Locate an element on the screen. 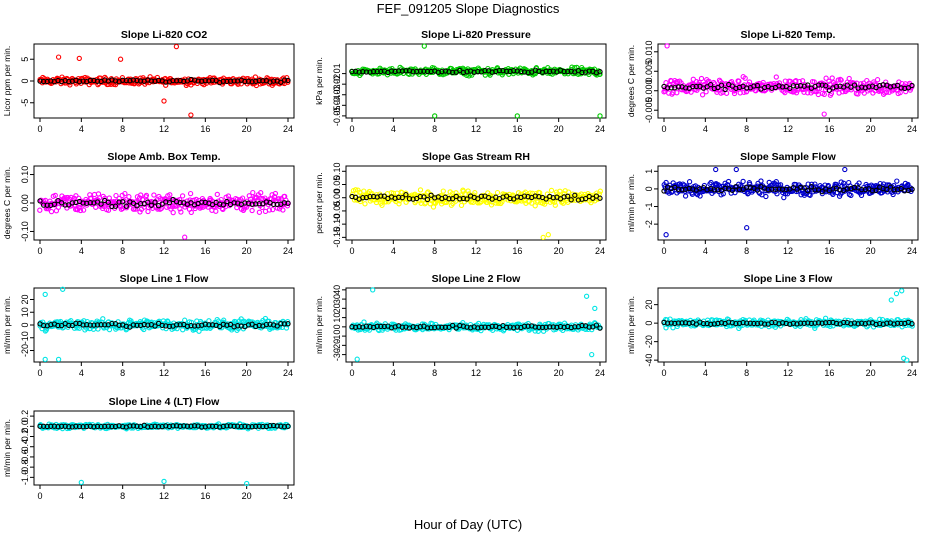  y-tick-label: 30 is located at coordinates (337, 299).